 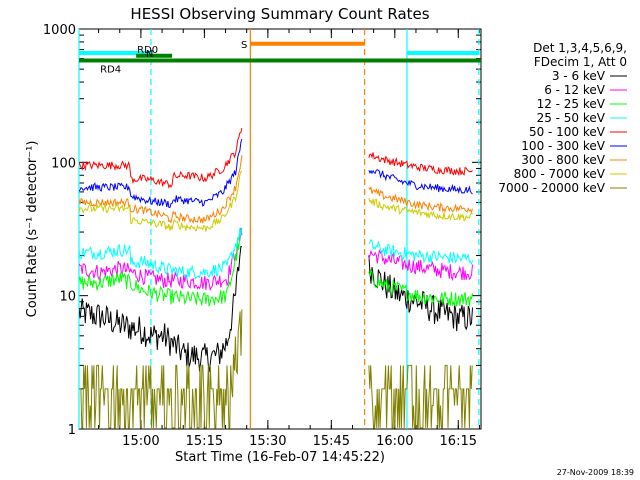 What do you see at coordinates (595, 472) in the screenshot?
I see `footer-date: 27-Nov-2009 18:39` at bounding box center [595, 472].